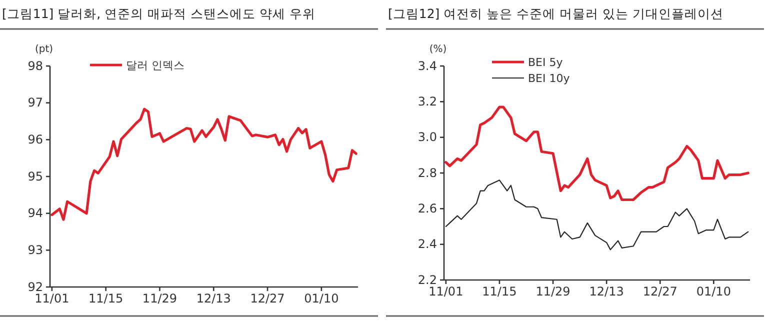 The width and height of the screenshot is (773, 321). What do you see at coordinates (35, 176) in the screenshot?
I see `y-tick-label: 95` at bounding box center [35, 176].